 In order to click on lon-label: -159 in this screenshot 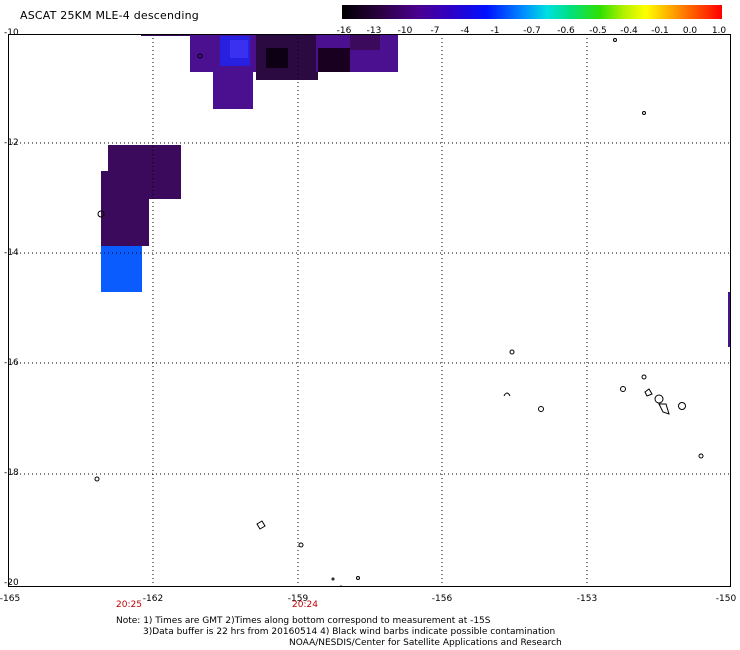, I will do `click(298, 599)`.